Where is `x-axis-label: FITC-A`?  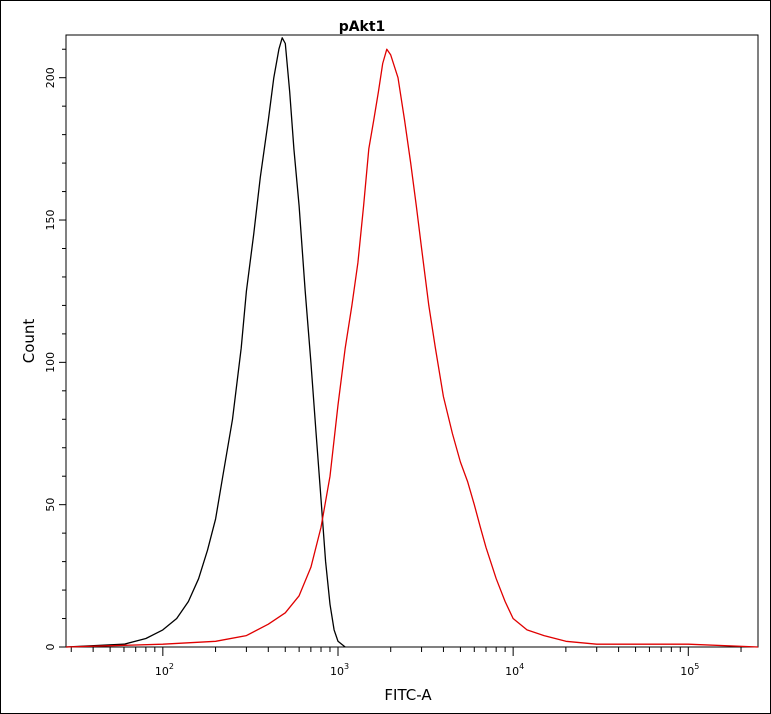
x-axis-label: FITC-A is located at coordinates (408, 695).